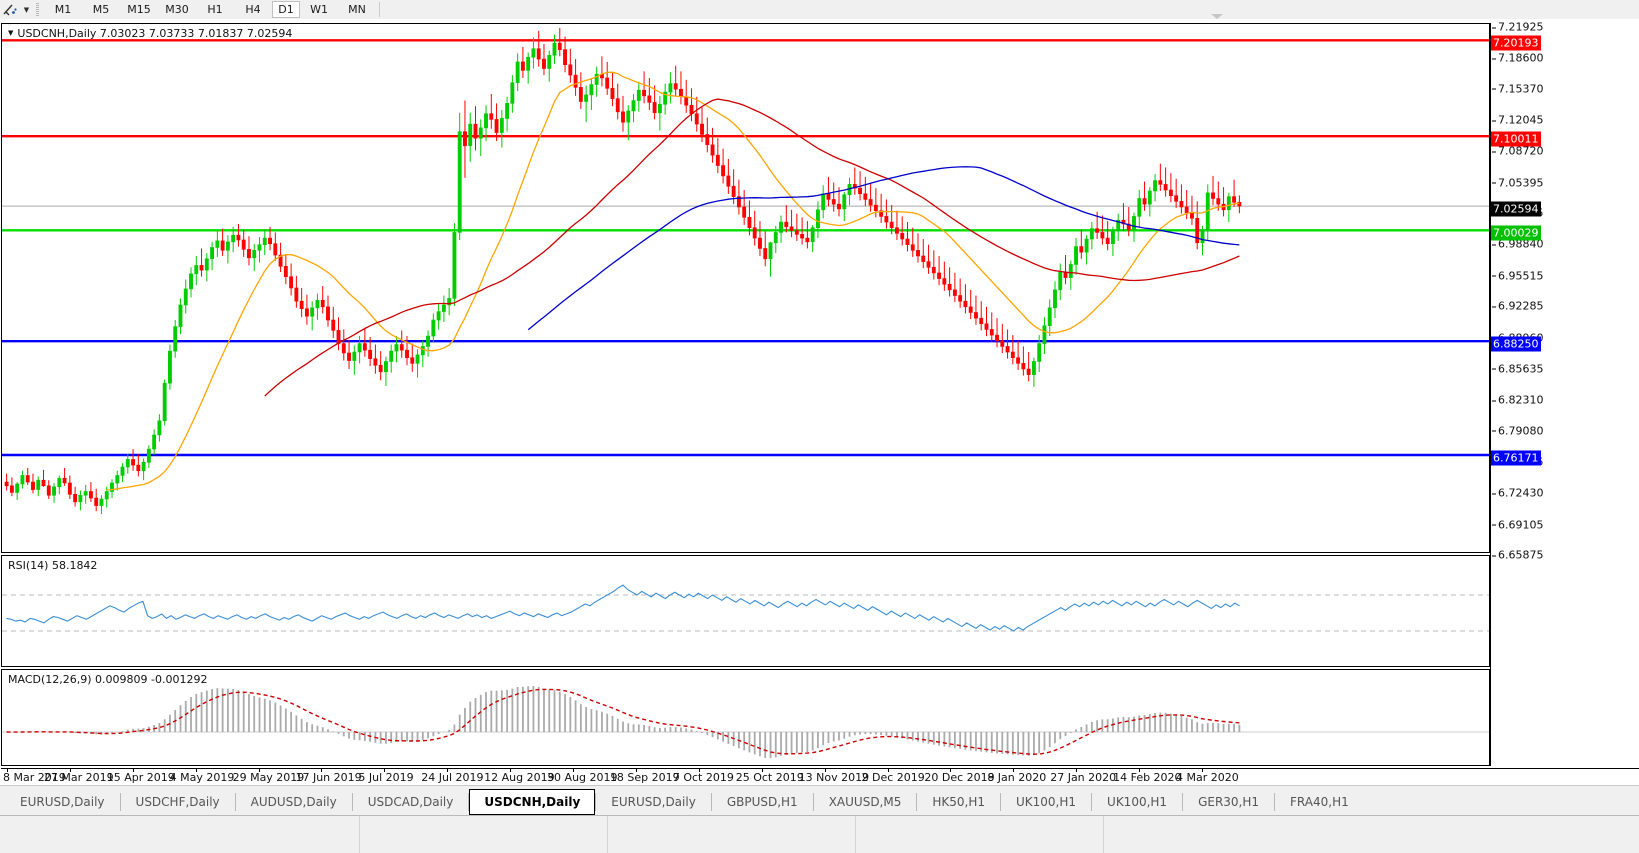 This screenshot has width=1639, height=853. Describe the element at coordinates (328, 777) in the screenshot. I see `time-axis-label: 17 Jun 2019` at that location.